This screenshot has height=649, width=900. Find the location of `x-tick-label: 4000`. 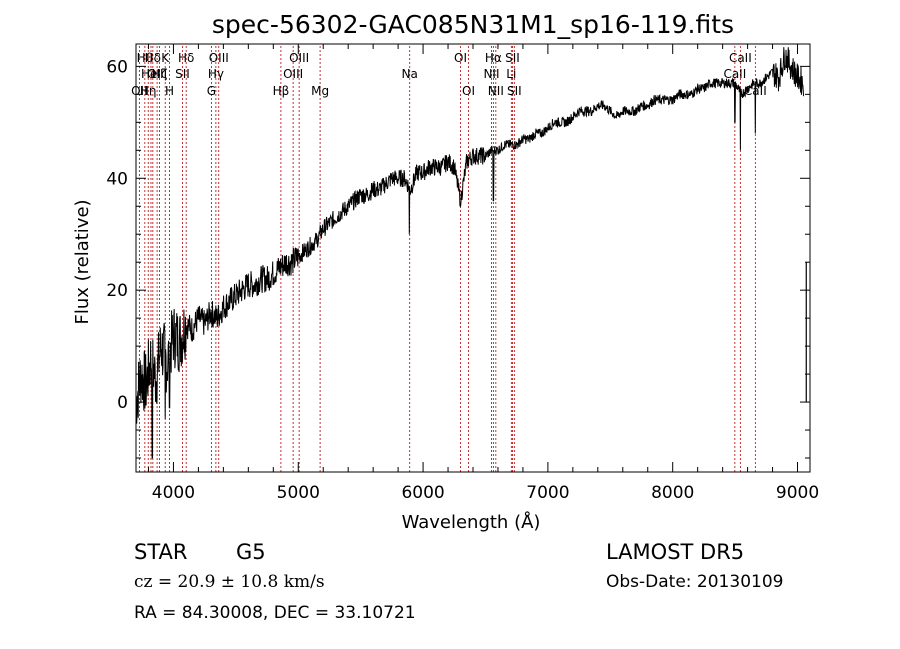

x-tick-label: 4000 is located at coordinates (173, 493).